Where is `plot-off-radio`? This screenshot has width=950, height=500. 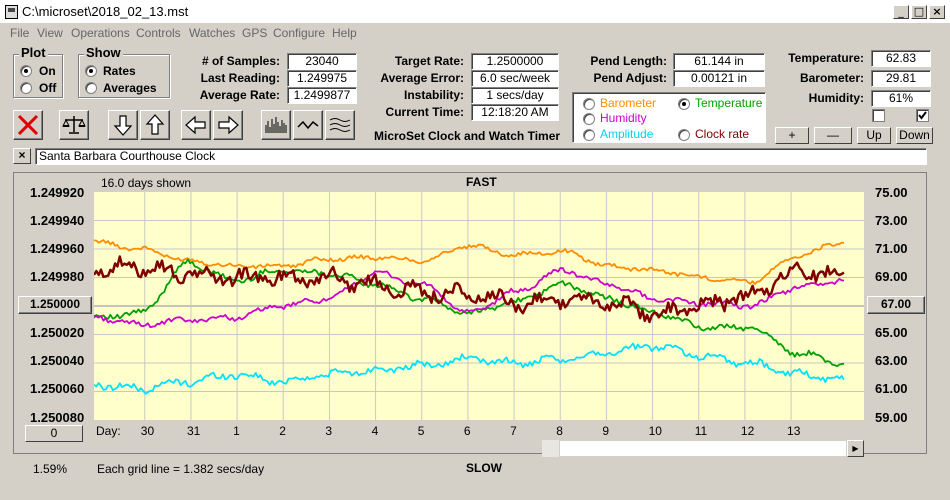
plot-off-radio is located at coordinates (26, 88).